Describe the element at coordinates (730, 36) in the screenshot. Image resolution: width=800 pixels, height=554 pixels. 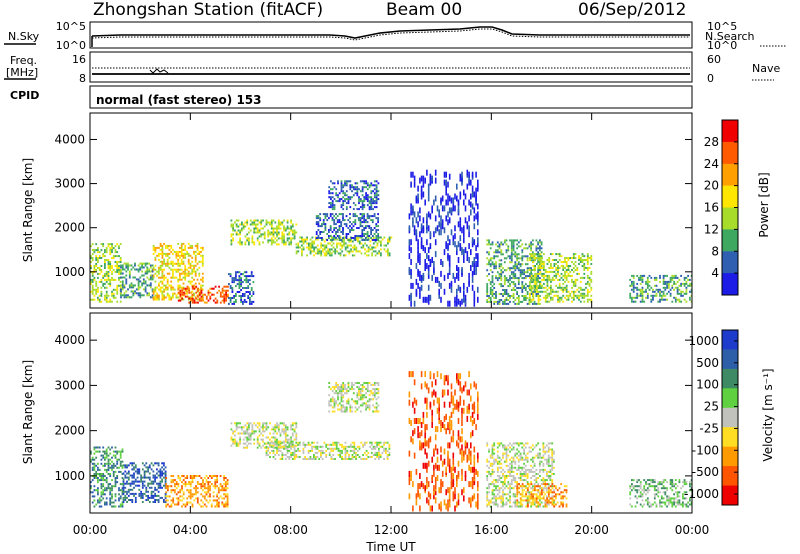
I see `nsearch-label: N.Search` at that location.